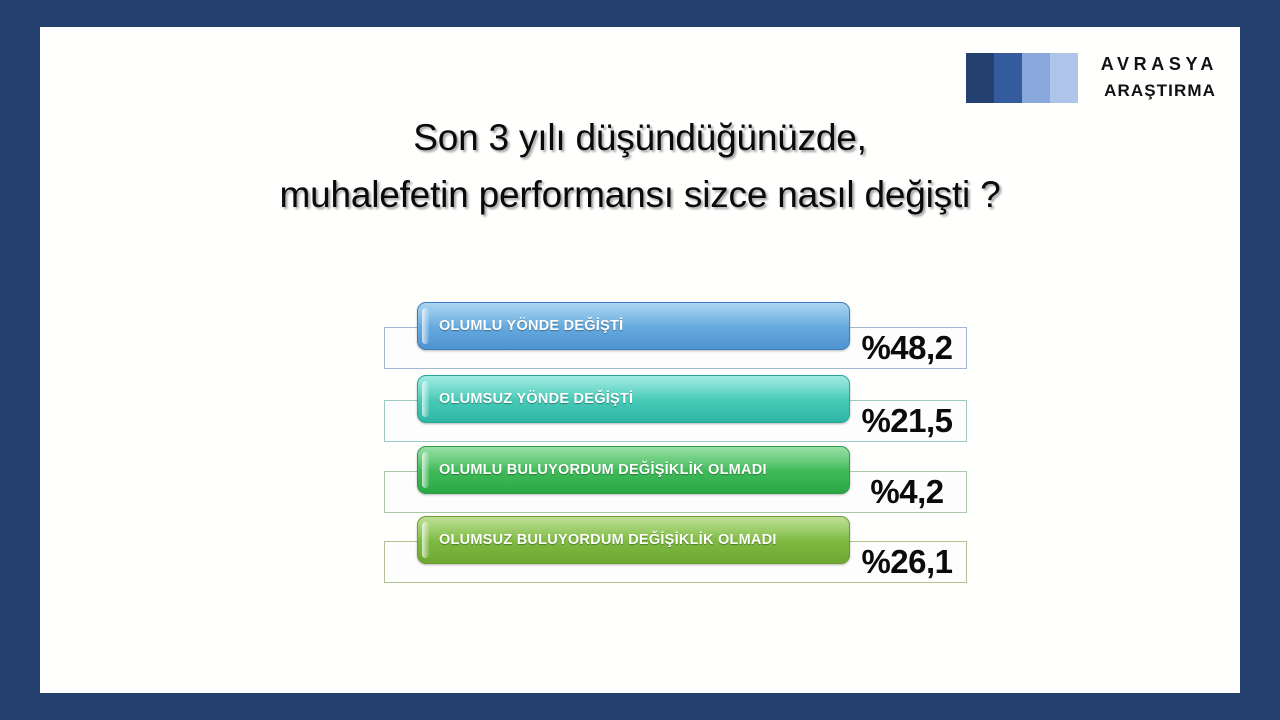 The height and width of the screenshot is (720, 1280). I want to click on page-title-line1: Son 3 yılı düşündüğünüzde,, so click(640, 137).